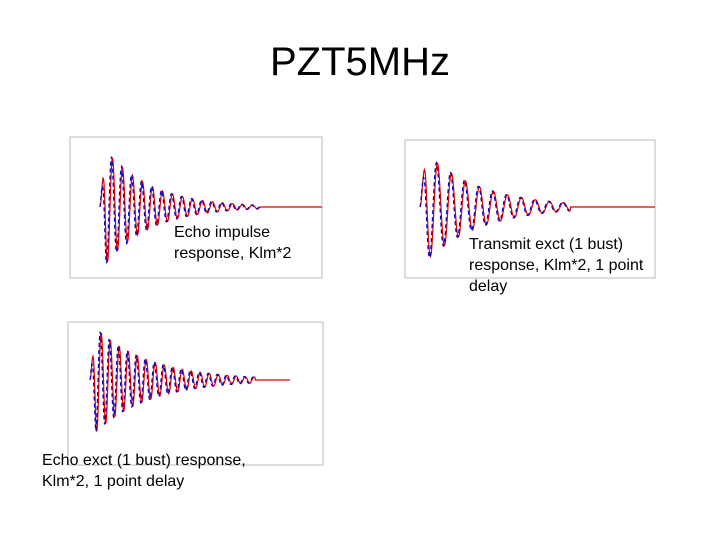 The width and height of the screenshot is (720, 540). What do you see at coordinates (360, 62) in the screenshot?
I see `title: PZT5MHz` at bounding box center [360, 62].